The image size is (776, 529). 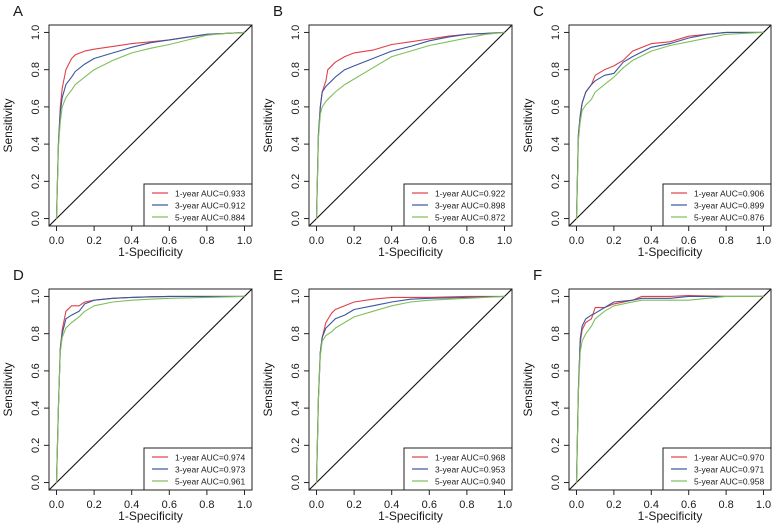 I want to click on panel-label: F, so click(x=537, y=275).